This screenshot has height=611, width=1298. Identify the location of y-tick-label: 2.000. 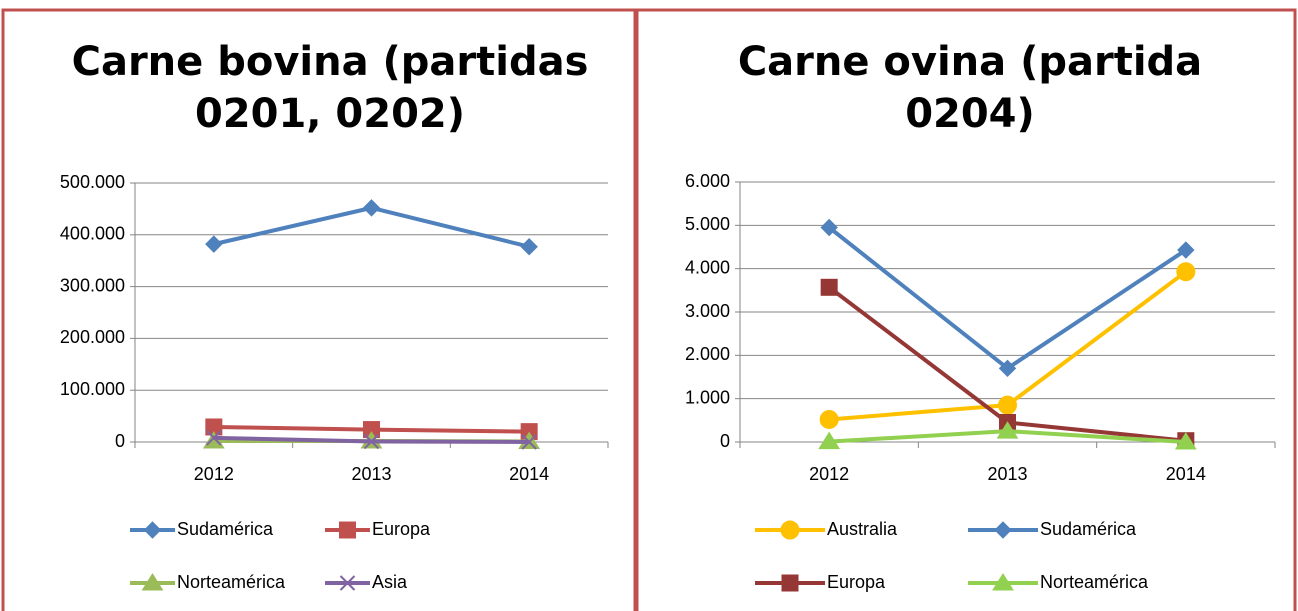
(707, 354).